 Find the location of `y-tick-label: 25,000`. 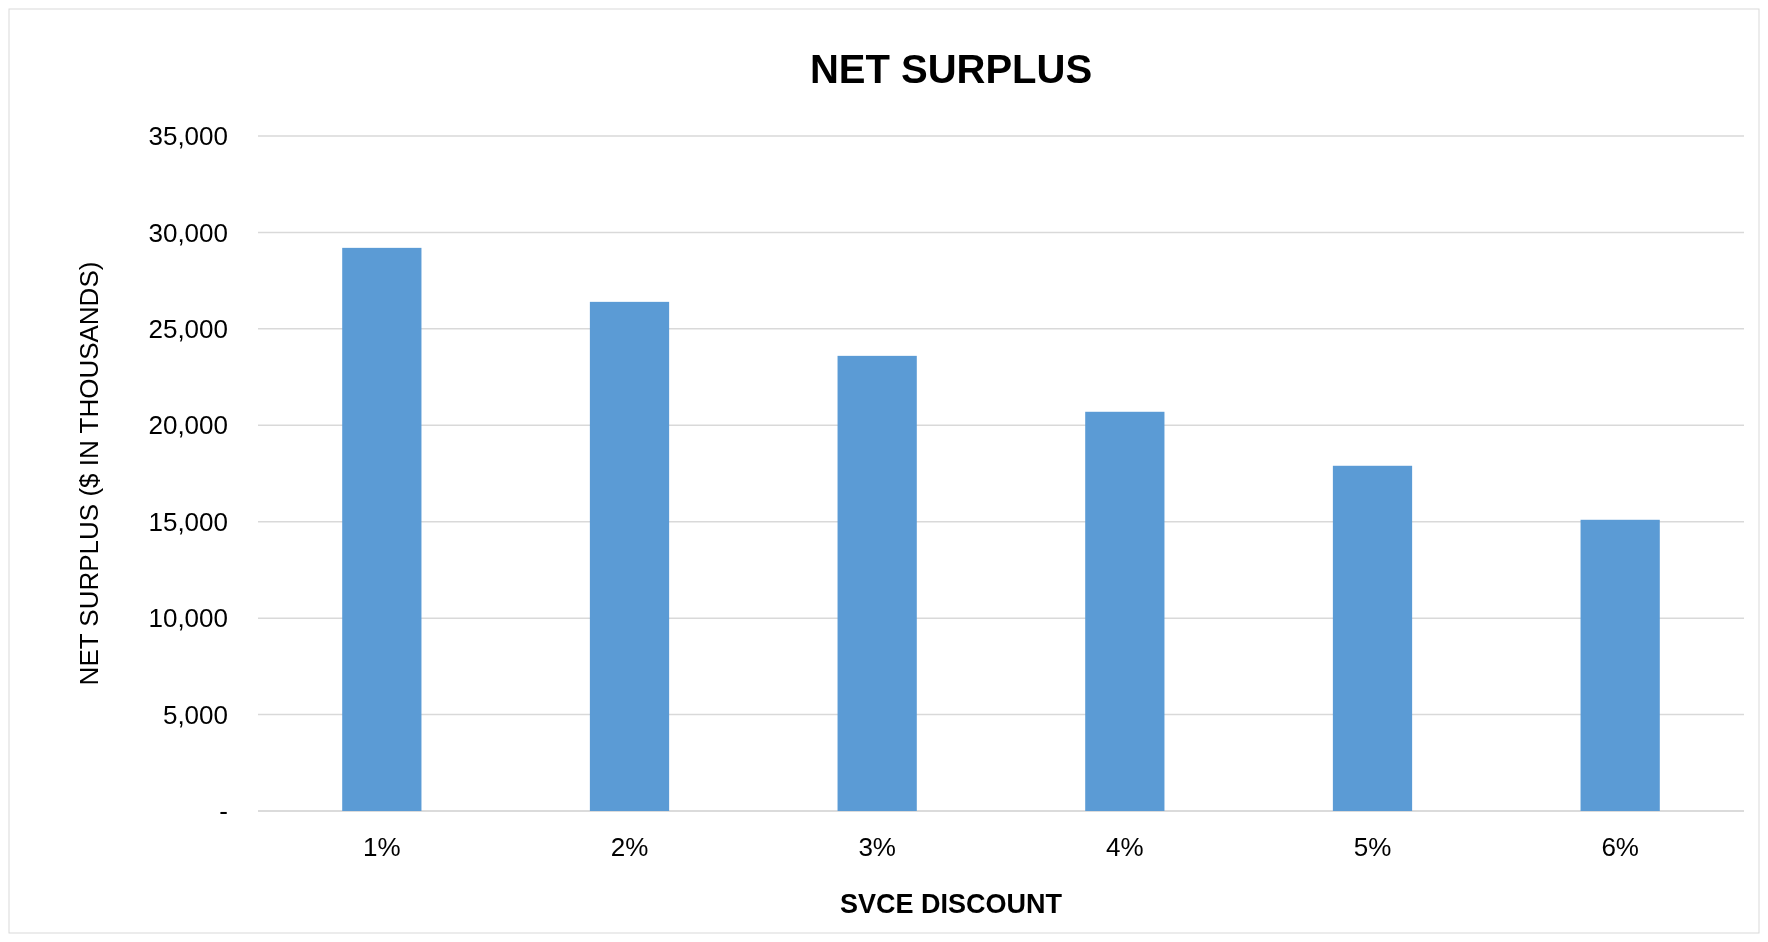

y-tick-label: 25,000 is located at coordinates (188, 328).